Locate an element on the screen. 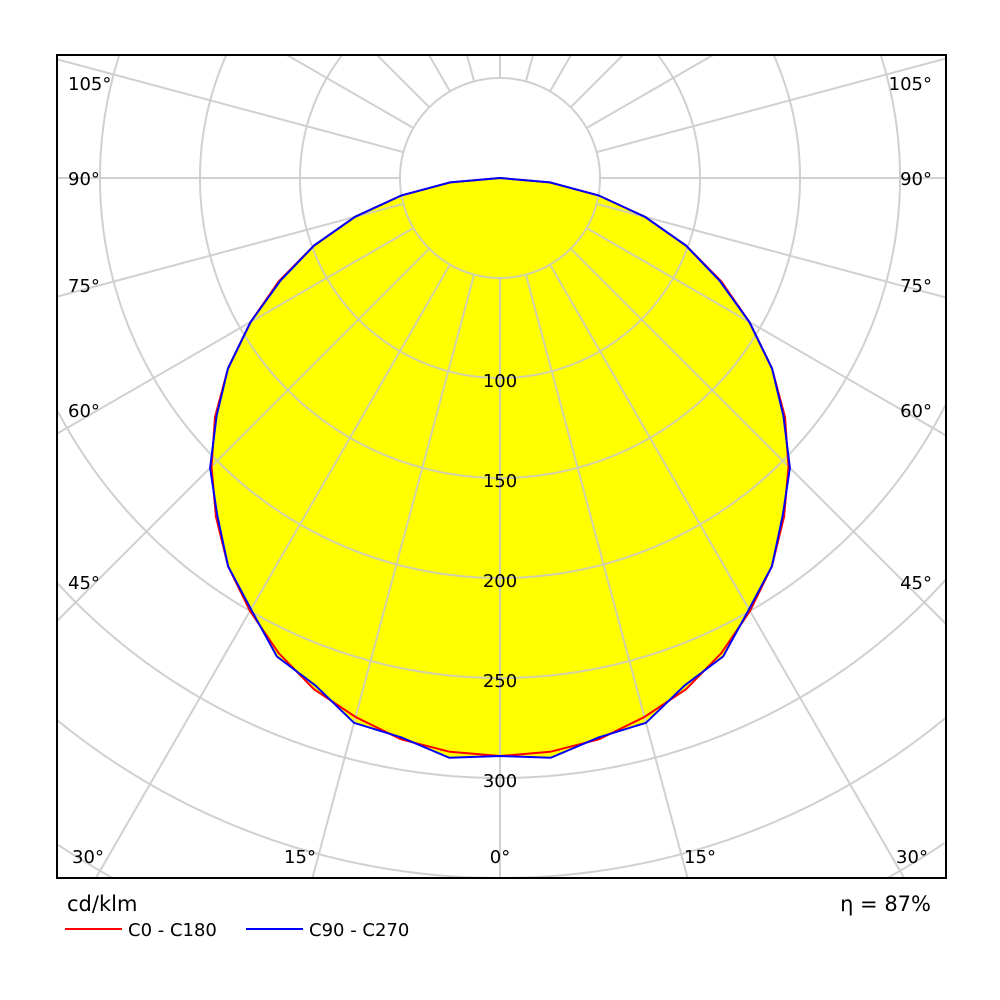 This screenshot has height=1000, width=1000. angle-label-right: 75° is located at coordinates (916, 286).